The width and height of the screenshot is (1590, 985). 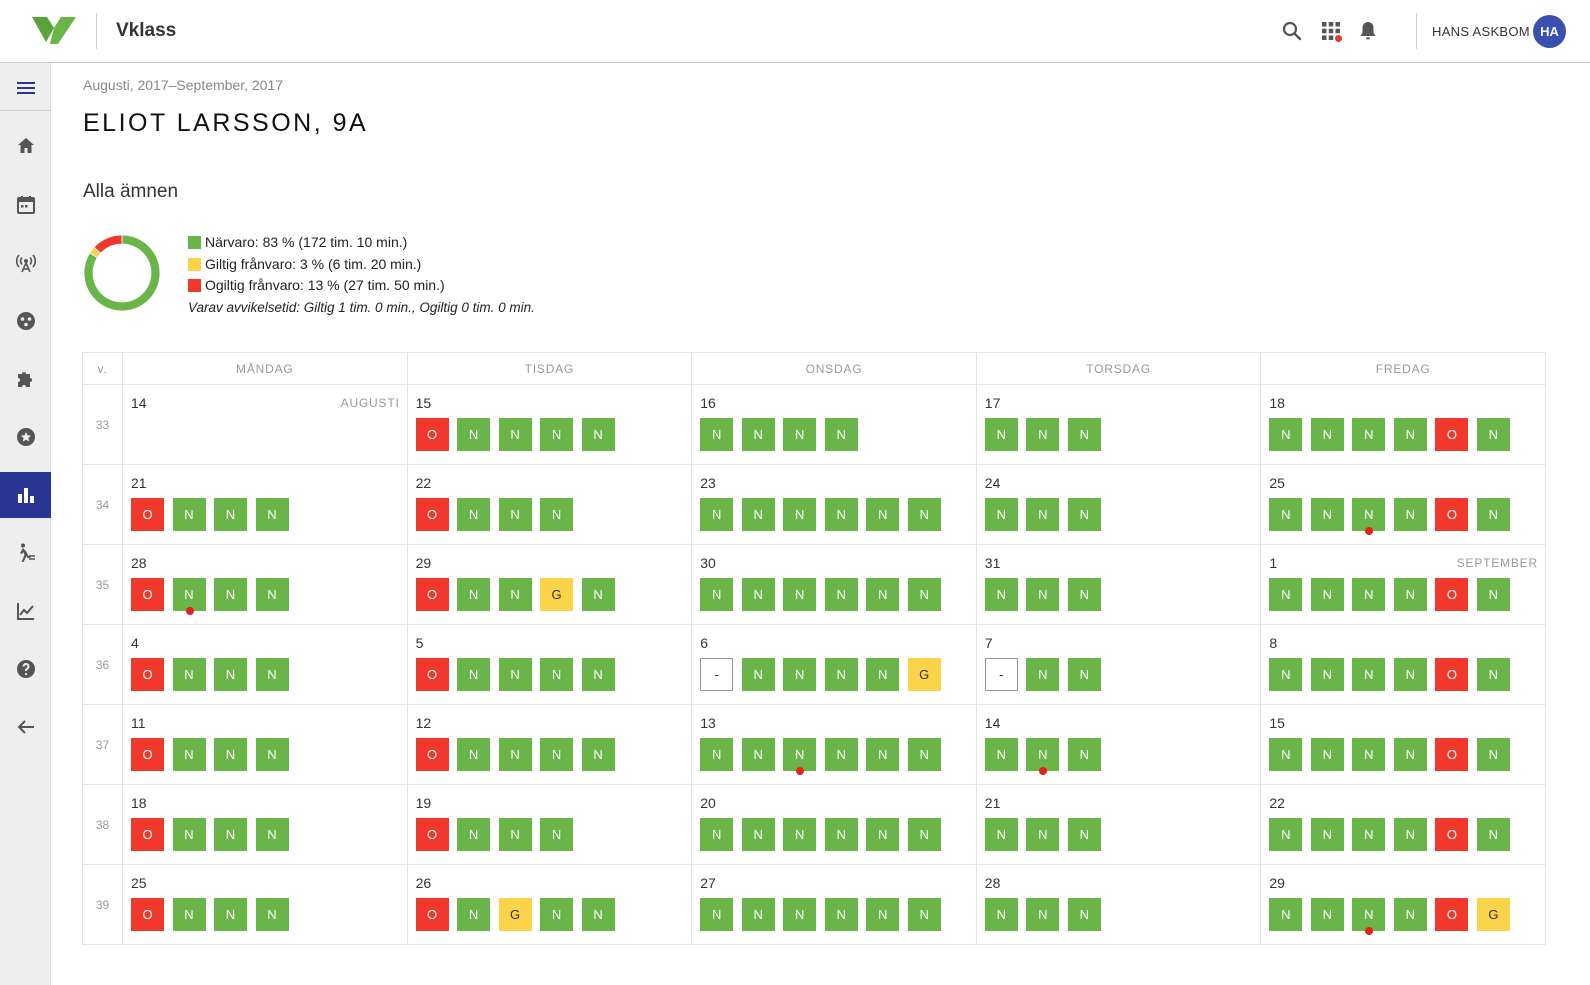 I want to click on calendar-day-cell: 12 O N N N N, so click(x=549, y=744).